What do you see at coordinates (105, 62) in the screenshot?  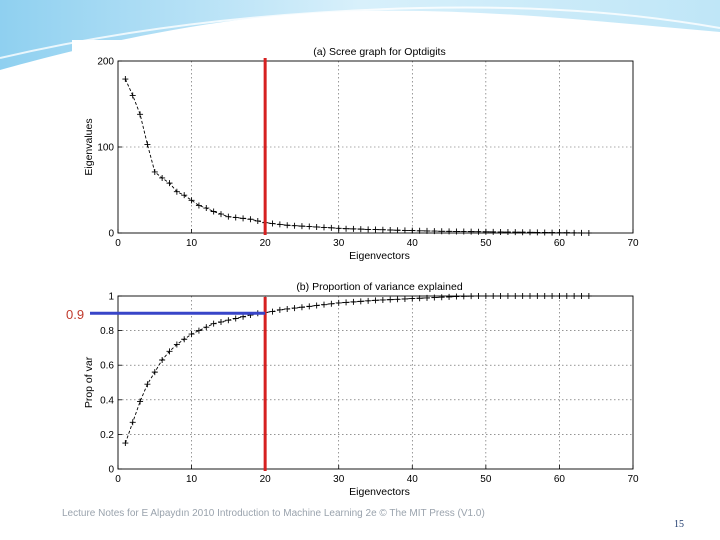 I see `y-tick-label: 200` at bounding box center [105, 62].